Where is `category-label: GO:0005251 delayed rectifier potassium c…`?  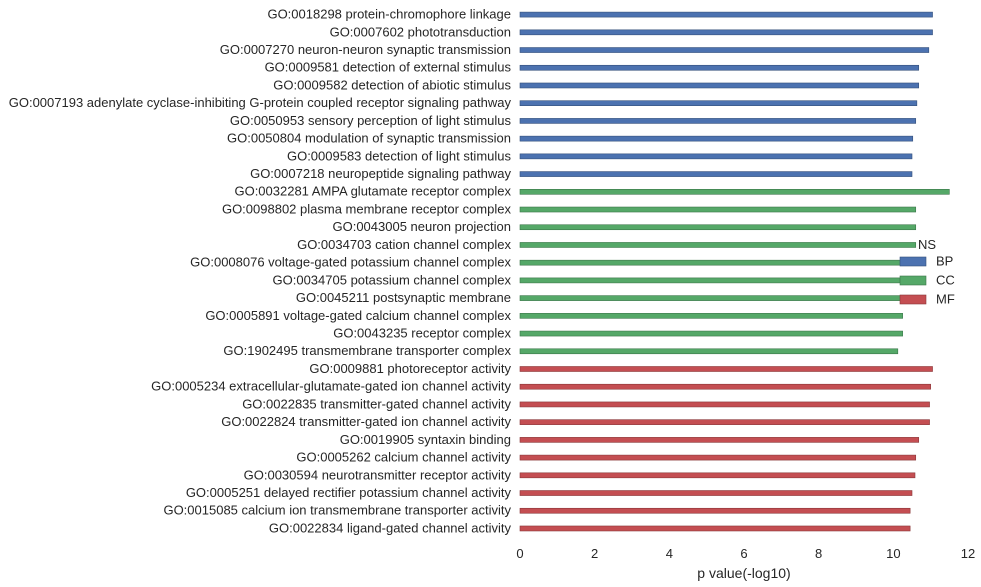
category-label: GO:0005251 delayed rectifier potassium c… is located at coordinates (349, 492).